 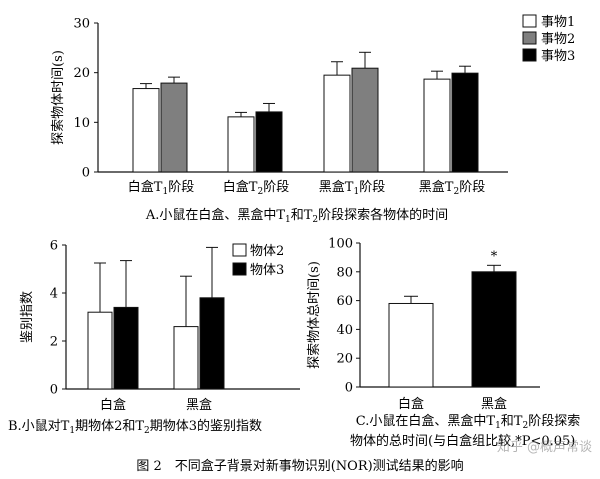 I want to click on figure-caption: 图 2 不同盒子背景对新事物识别(NOR)测试结果的影响, so click(x=299, y=466).